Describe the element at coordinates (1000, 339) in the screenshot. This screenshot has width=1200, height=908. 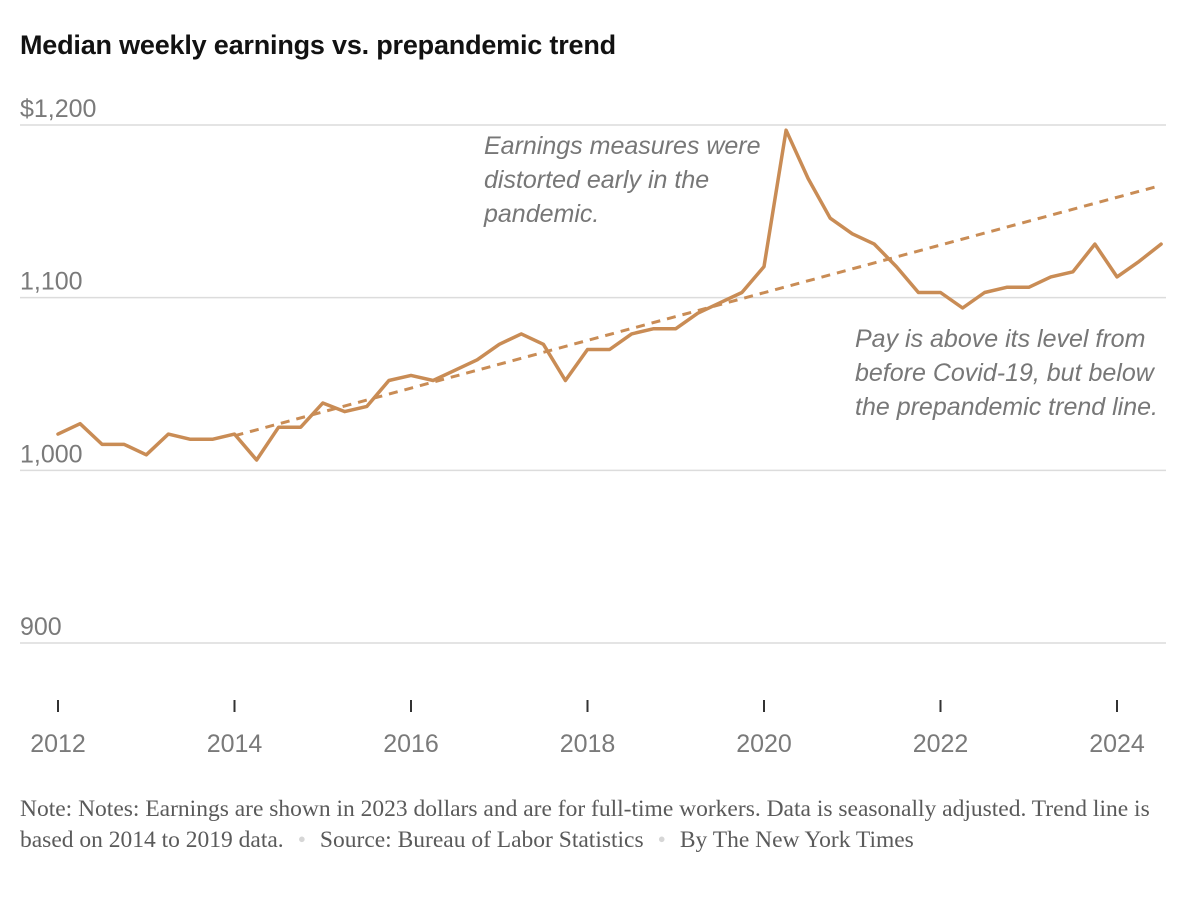
I see `annotation-line: Pay is above its level from` at that location.